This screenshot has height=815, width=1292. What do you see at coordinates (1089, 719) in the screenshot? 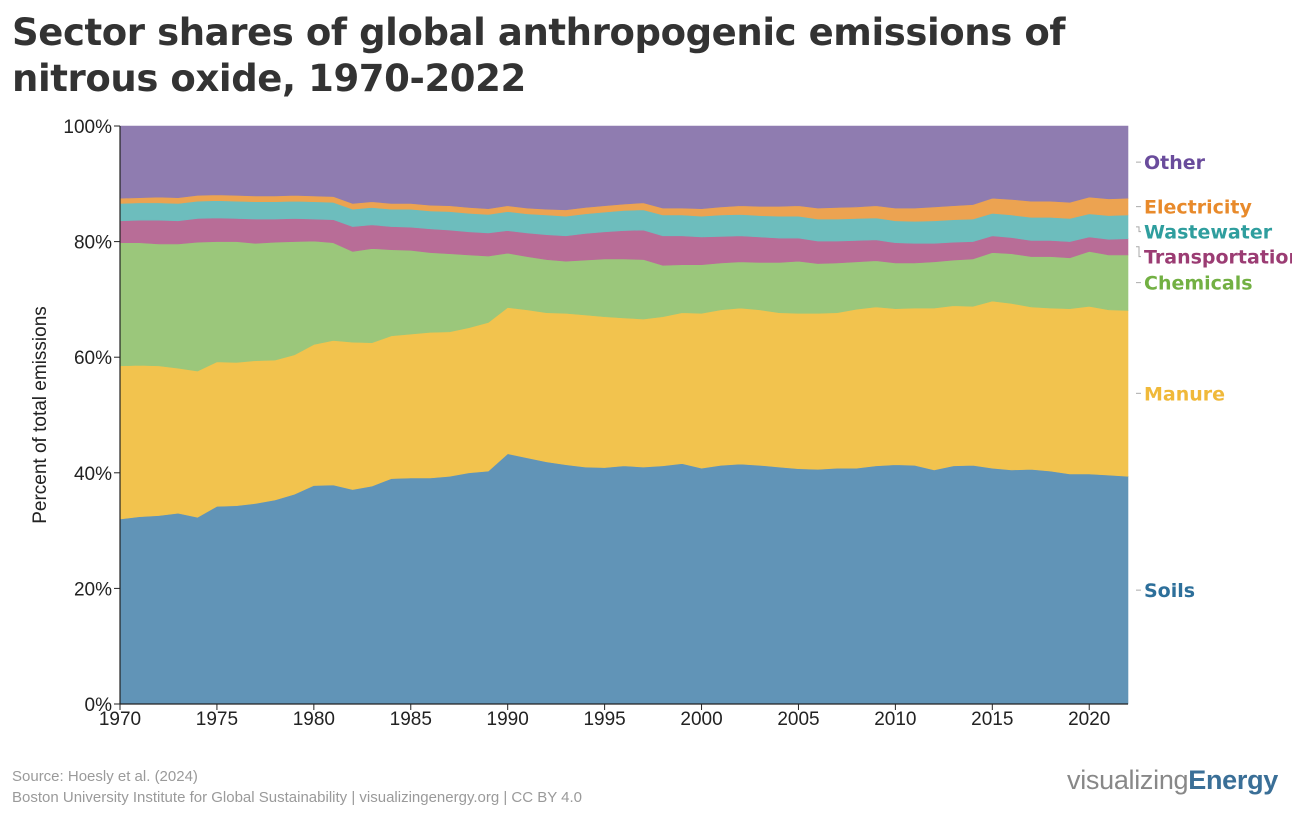
I see `x-tick-label: 2020` at bounding box center [1089, 719].